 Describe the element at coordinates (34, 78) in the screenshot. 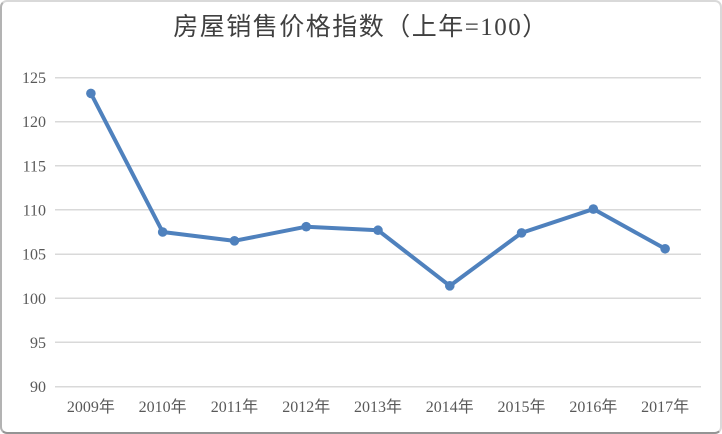

I see `y-axis-tick-label: 125` at that location.